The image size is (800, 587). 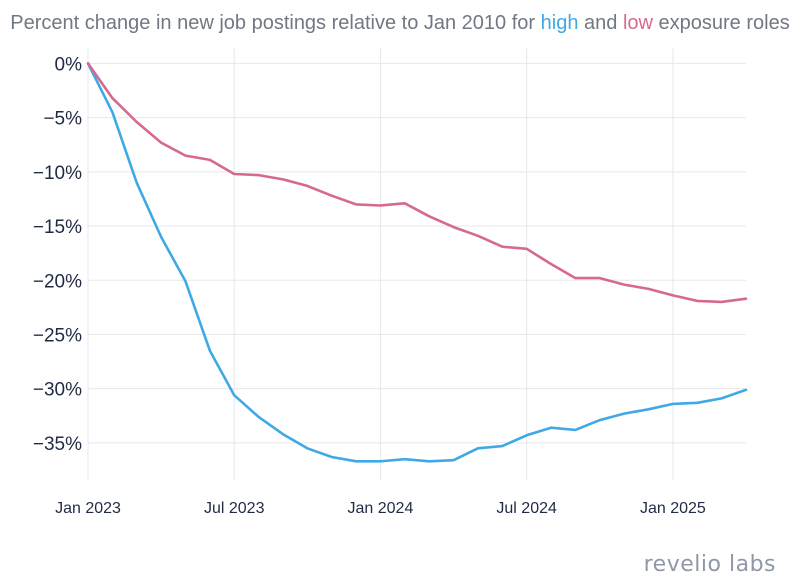 I want to click on title-high-word: high, so click(x=559, y=23).